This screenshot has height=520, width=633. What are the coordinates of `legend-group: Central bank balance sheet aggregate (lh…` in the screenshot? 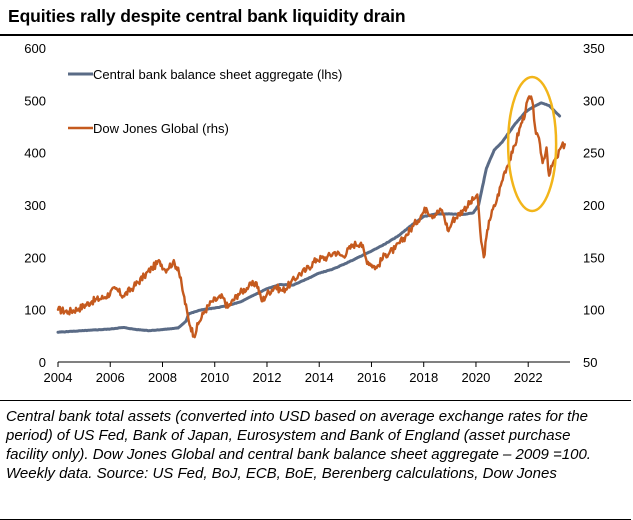 It's located at (205, 101).